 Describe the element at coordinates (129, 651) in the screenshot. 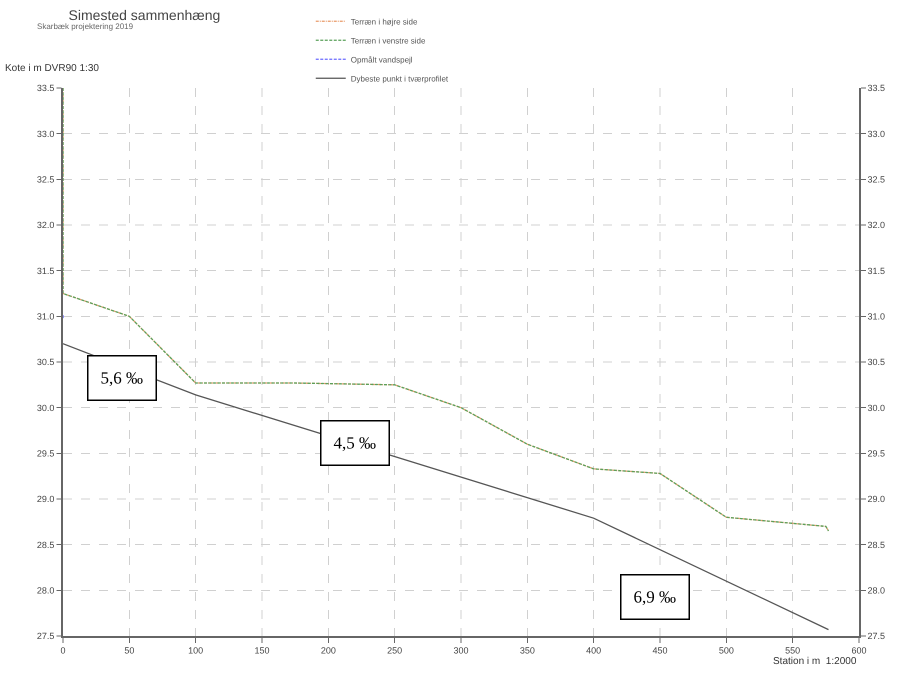

I see `x-tick-label: 50` at that location.